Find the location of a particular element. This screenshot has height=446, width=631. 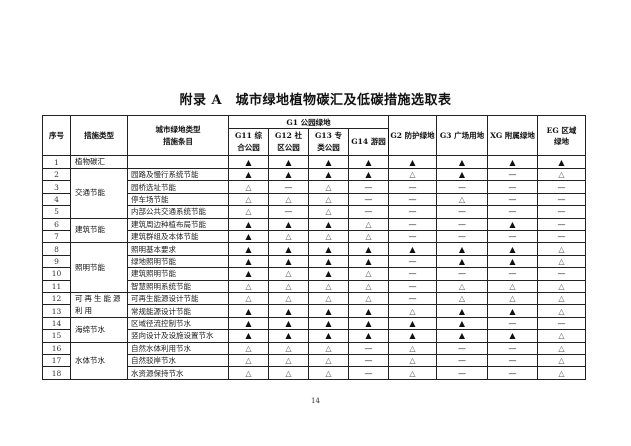

table-row: 4 停车场节能 △ △ △ — — △ — — is located at coordinates (314, 199).